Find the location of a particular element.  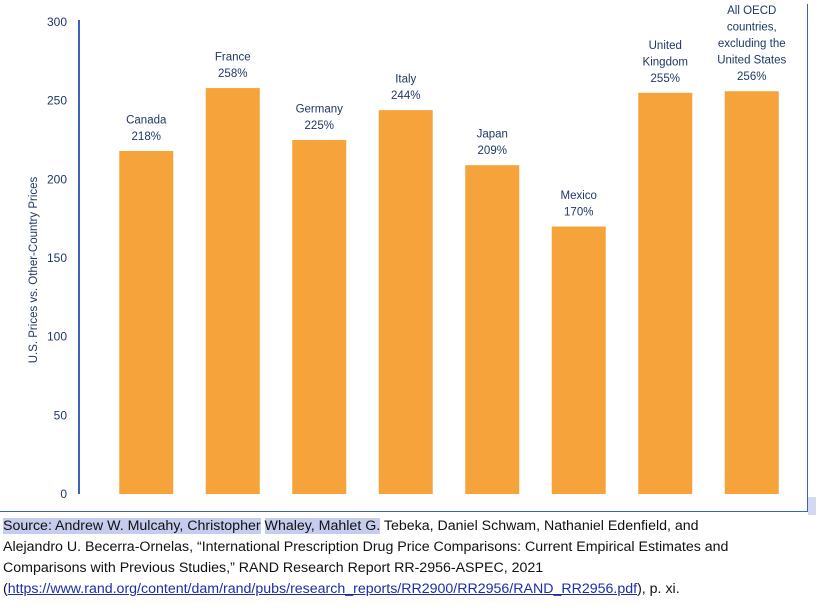

bar-category-label: France is located at coordinates (233, 58).